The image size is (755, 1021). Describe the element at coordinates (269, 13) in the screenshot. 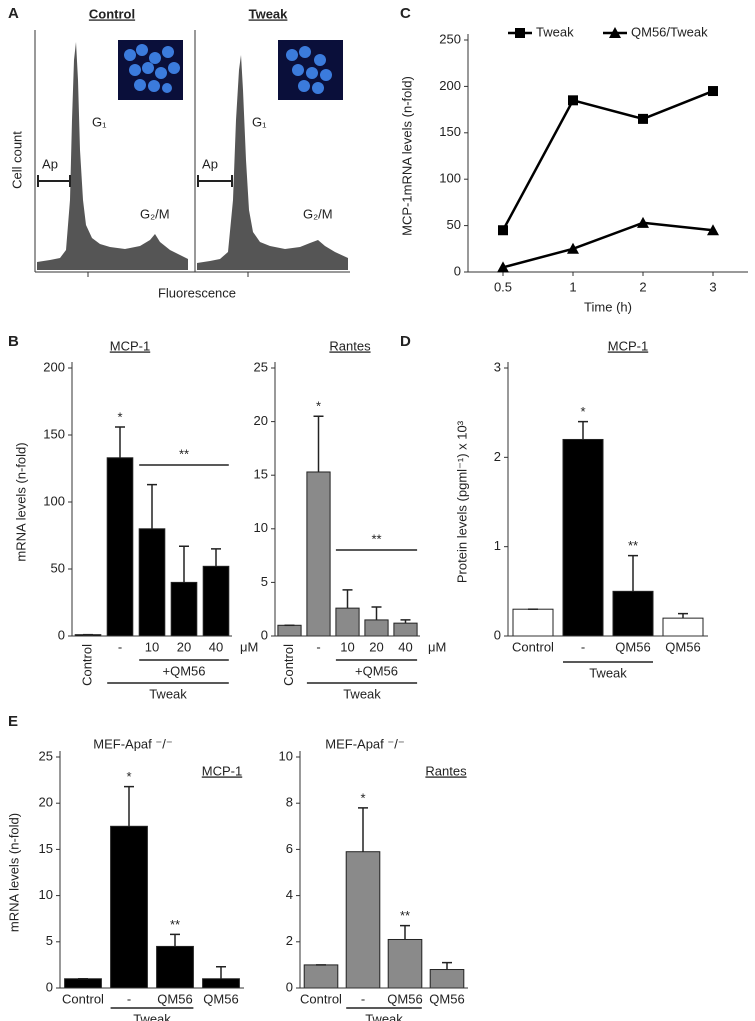

I see `histogram-title: Tweak` at that location.